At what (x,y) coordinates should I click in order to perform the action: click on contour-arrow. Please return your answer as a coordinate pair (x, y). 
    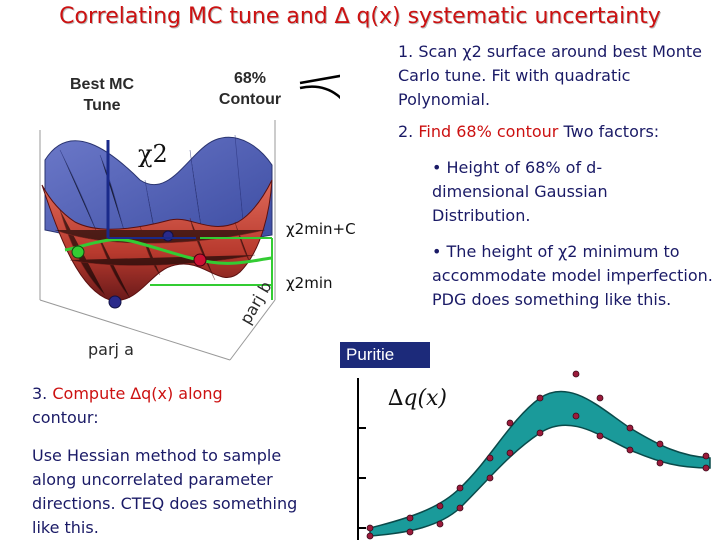
    Looking at the image, I should click on (319, 92).